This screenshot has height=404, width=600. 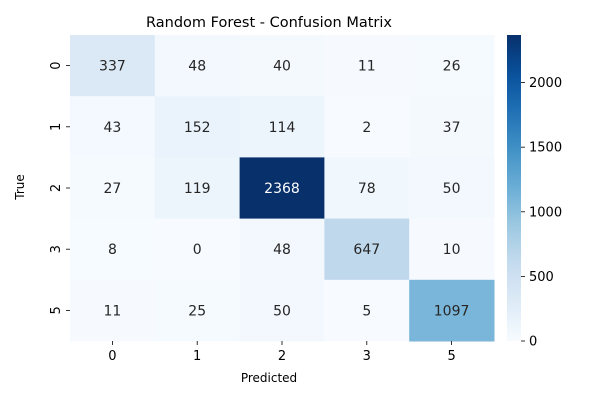 I want to click on cell-label-r3-c1: 0, so click(x=197, y=250).